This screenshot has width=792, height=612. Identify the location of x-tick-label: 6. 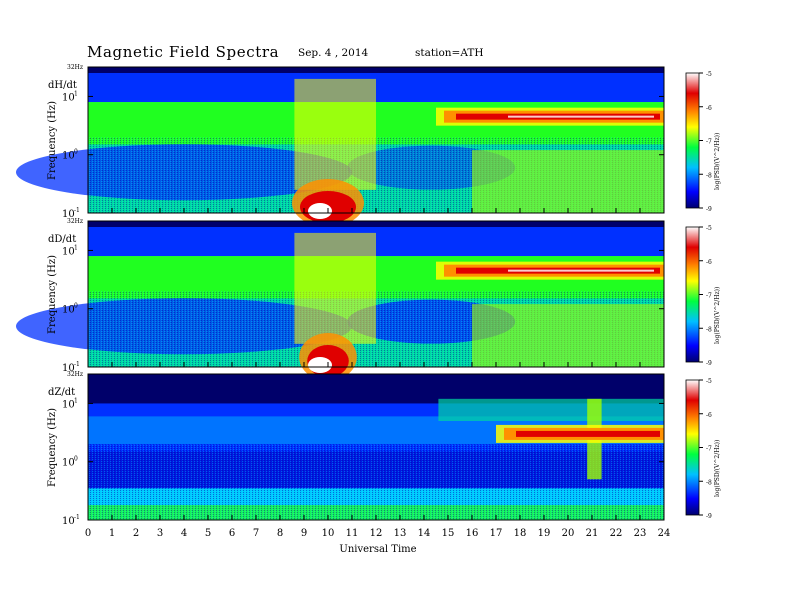
(232, 533).